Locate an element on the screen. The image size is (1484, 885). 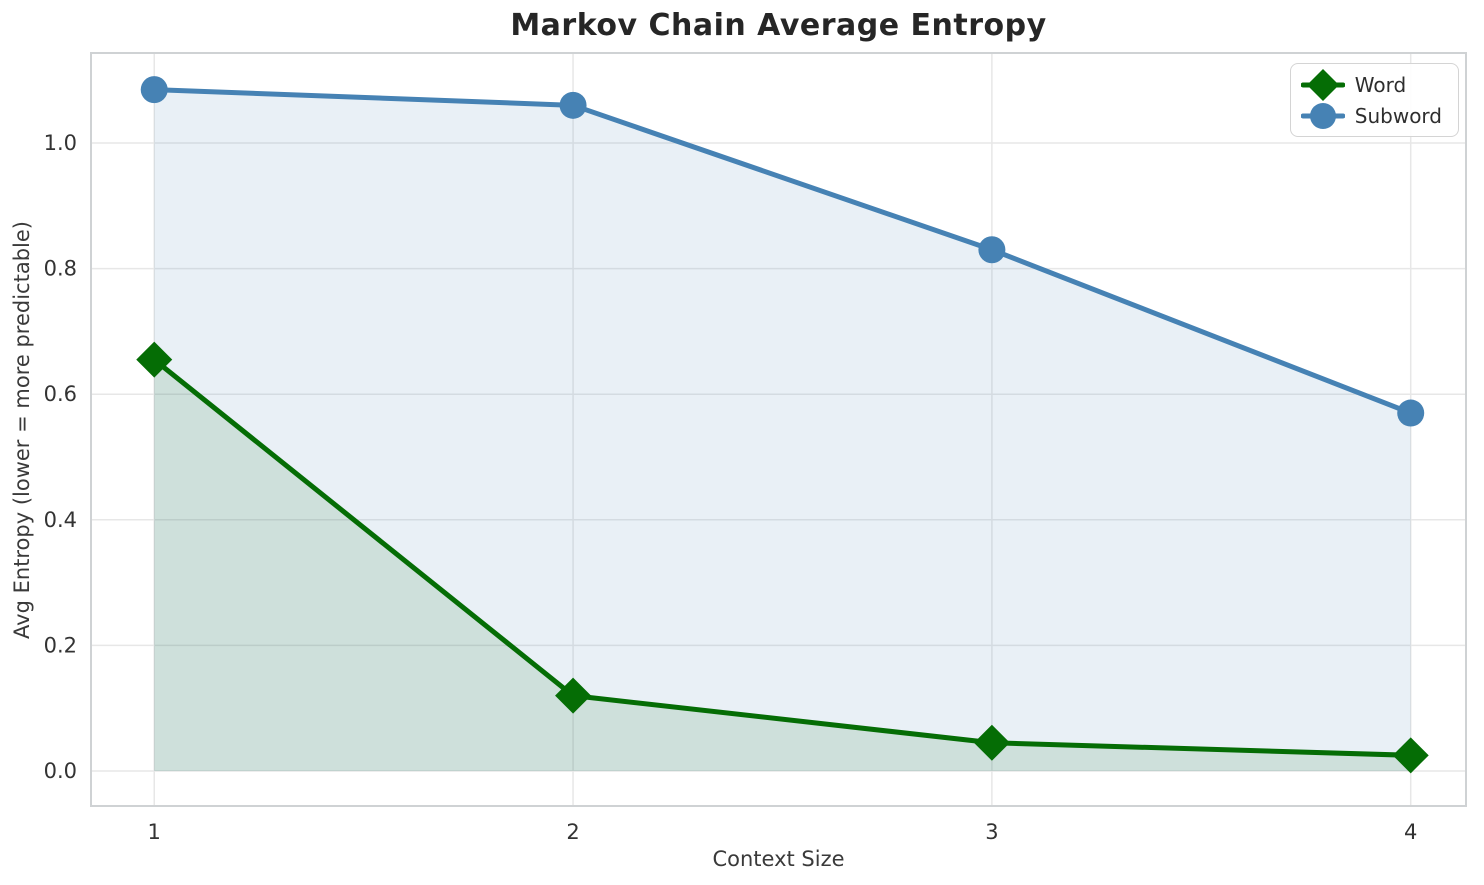
x-tick-label: 3 is located at coordinates (991, 832).